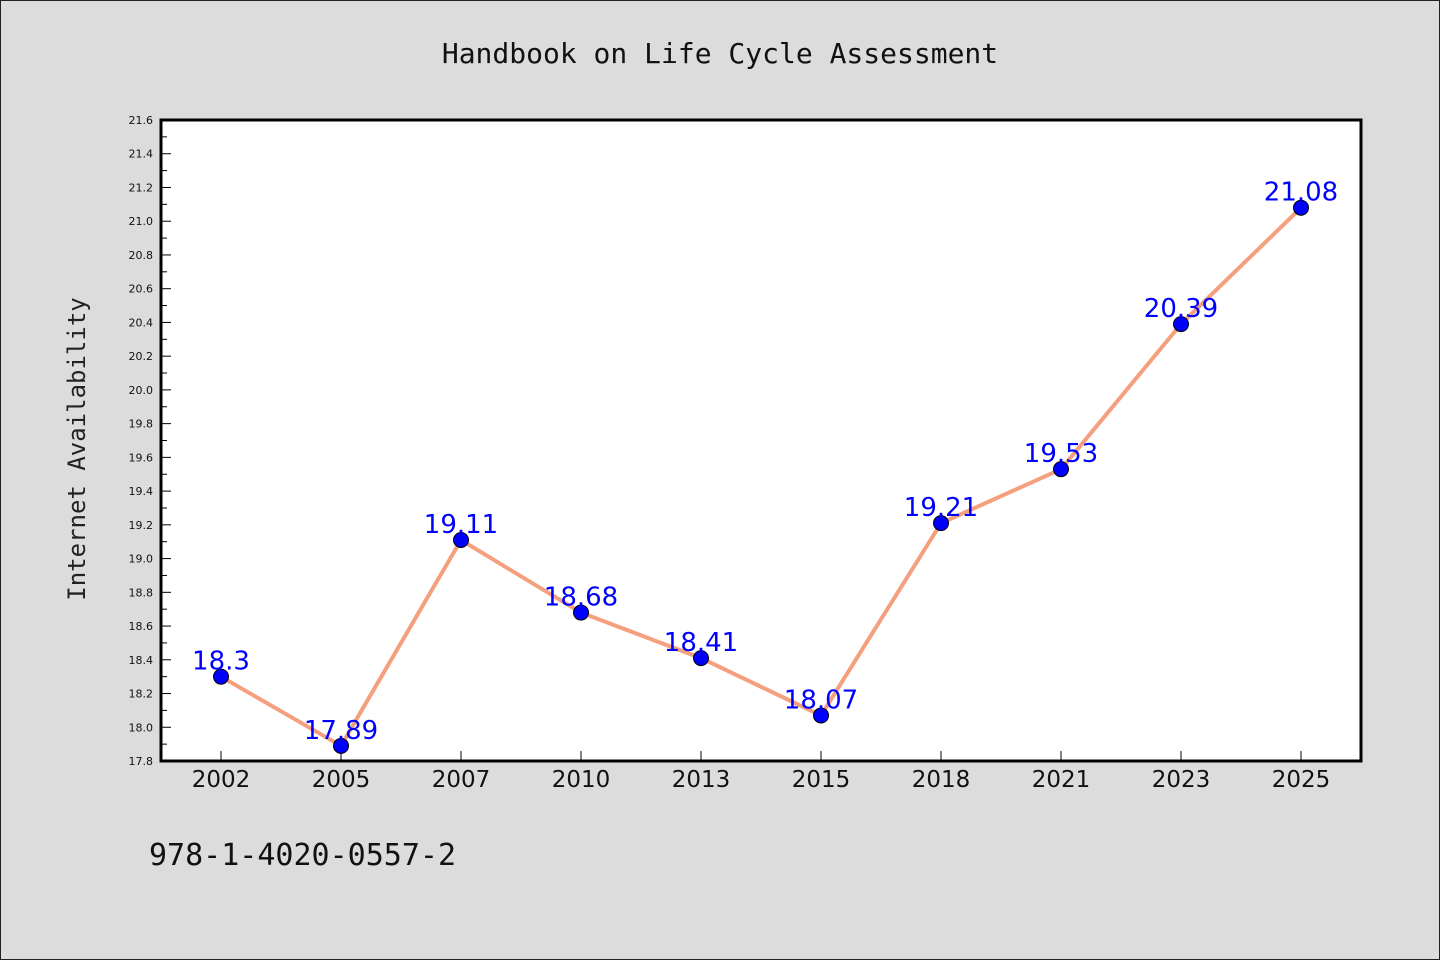  What do you see at coordinates (1301, 193) in the screenshot?
I see `data-label: 21.08` at bounding box center [1301, 193].